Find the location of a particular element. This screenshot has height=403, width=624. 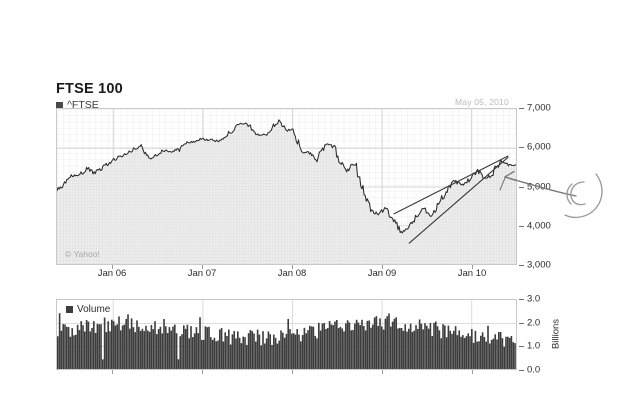

x-tick-label: Jan 10 is located at coordinates (472, 273).